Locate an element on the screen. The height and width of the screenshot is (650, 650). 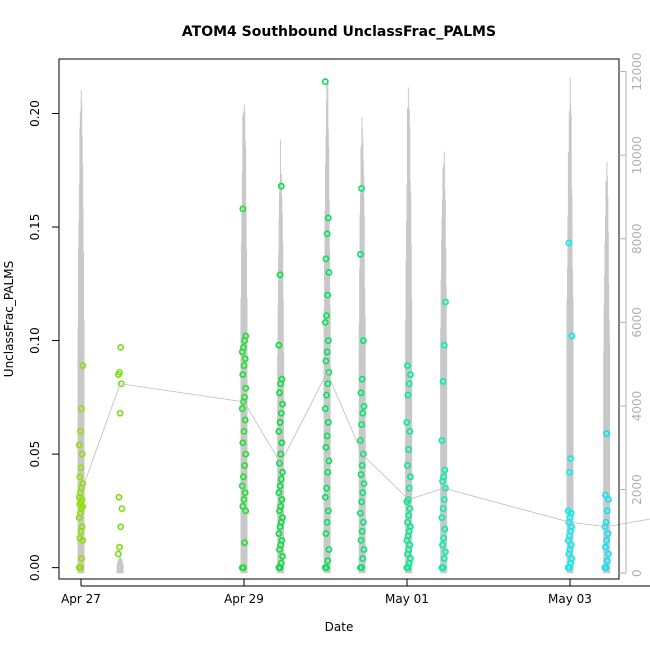
x-tick-label: May 03 is located at coordinates (570, 599).